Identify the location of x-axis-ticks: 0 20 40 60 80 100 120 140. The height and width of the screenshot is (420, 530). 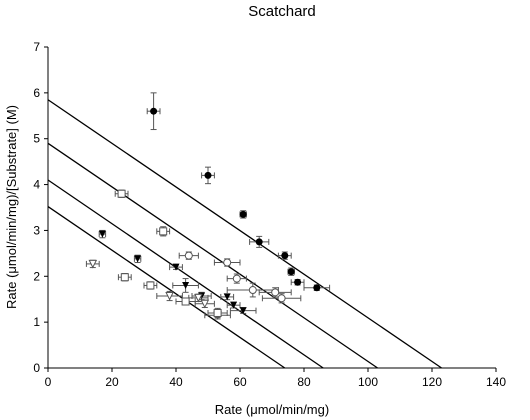
(275, 378).